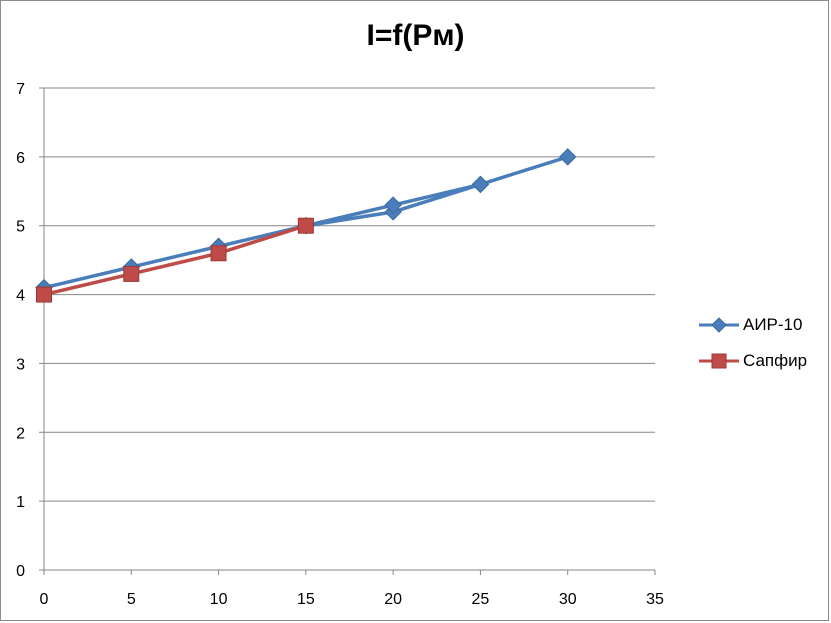  Describe the element at coordinates (20, 364) in the screenshot. I see `y-tick-label-3: 3` at that location.